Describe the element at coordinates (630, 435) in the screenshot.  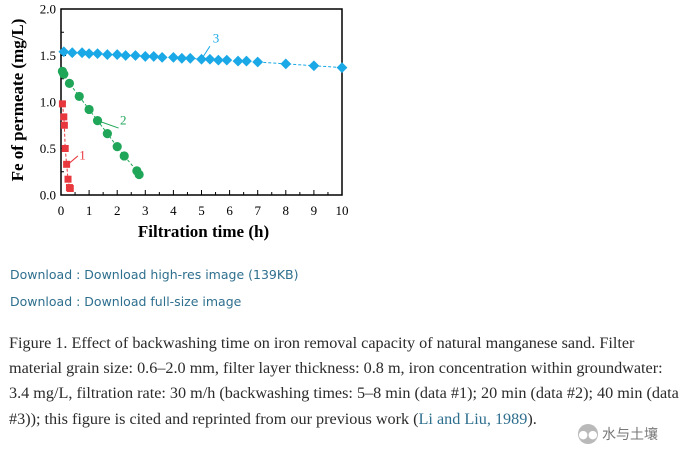
I see `watermark-text: 水与土壤` at that location.